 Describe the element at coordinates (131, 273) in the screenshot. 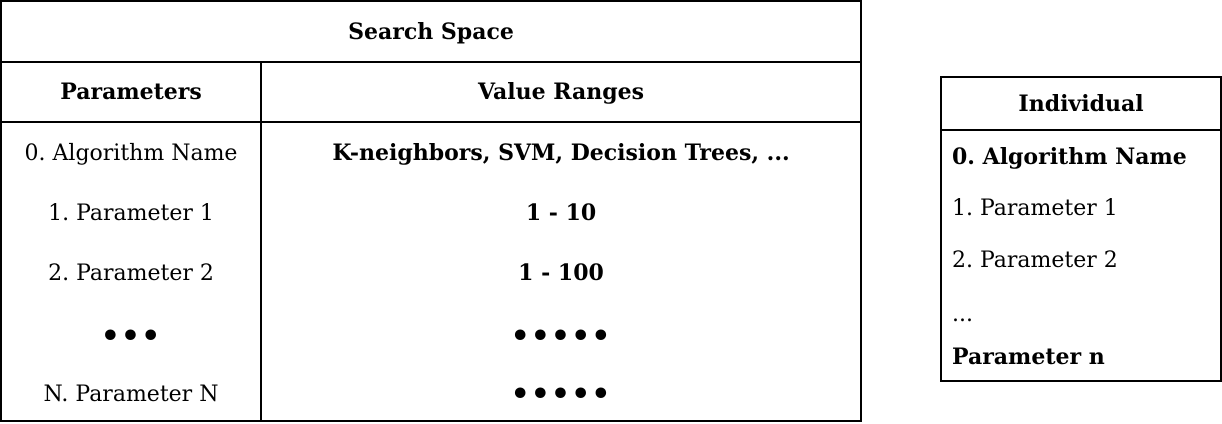

I see `parameter-cell: 2. Parameter 2` at that location.